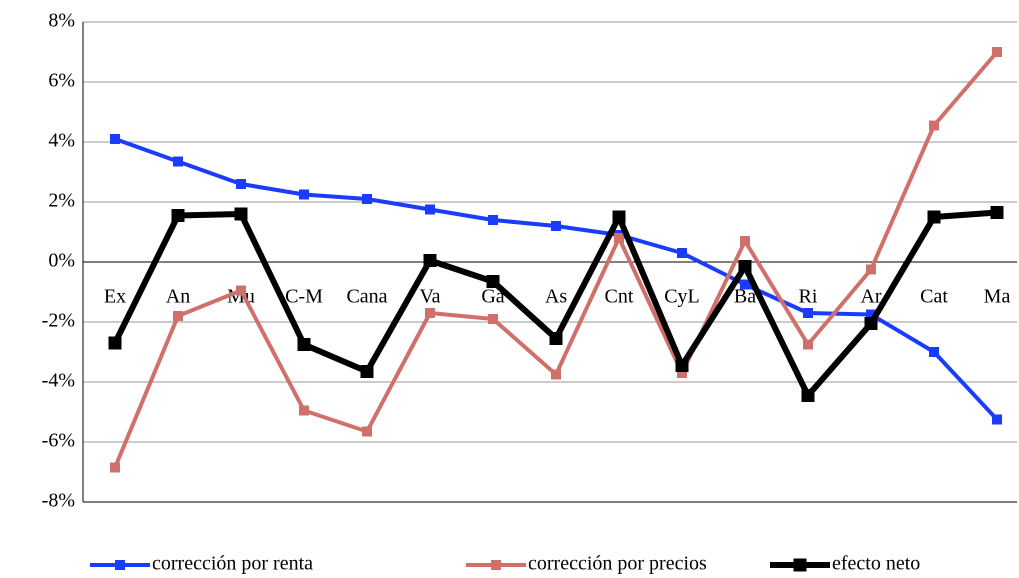 The height and width of the screenshot is (578, 1019). Describe the element at coordinates (808, 297) in the screenshot. I see `x-tick-label: Ri` at that location.